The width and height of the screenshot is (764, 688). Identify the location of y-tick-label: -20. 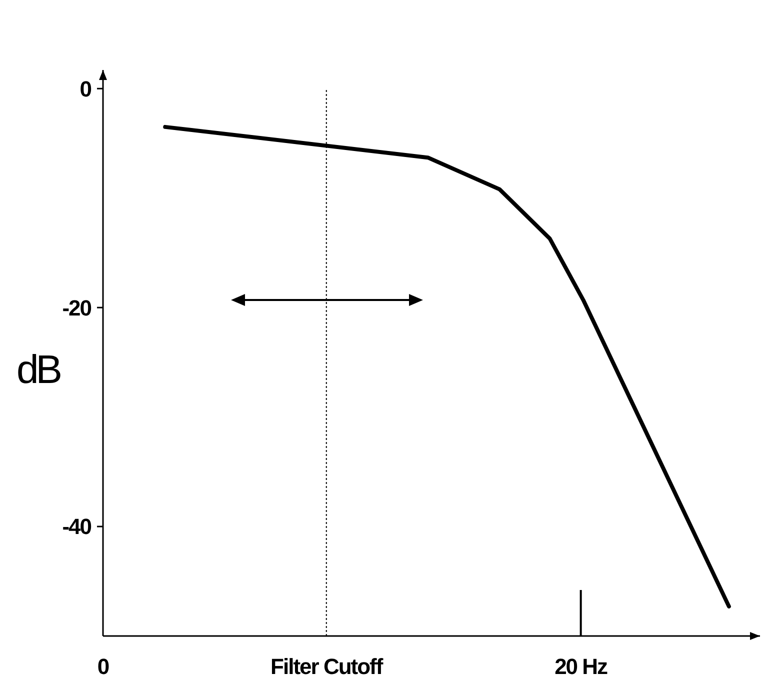
(77, 307).